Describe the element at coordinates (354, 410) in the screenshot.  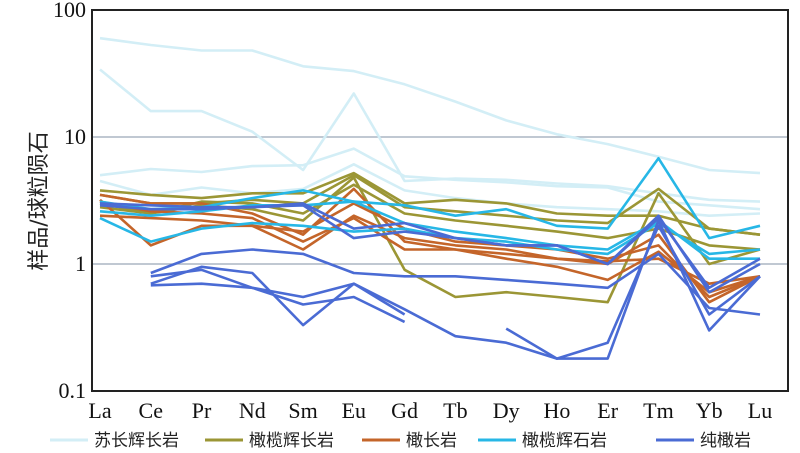
I see `x-tick-label: Eu` at that location.